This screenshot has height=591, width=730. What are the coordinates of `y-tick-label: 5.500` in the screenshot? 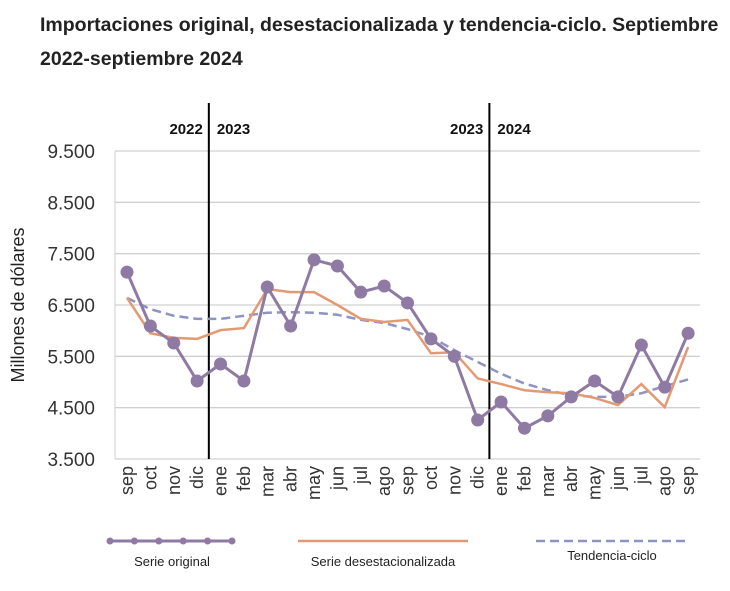 It's located at (71, 357).